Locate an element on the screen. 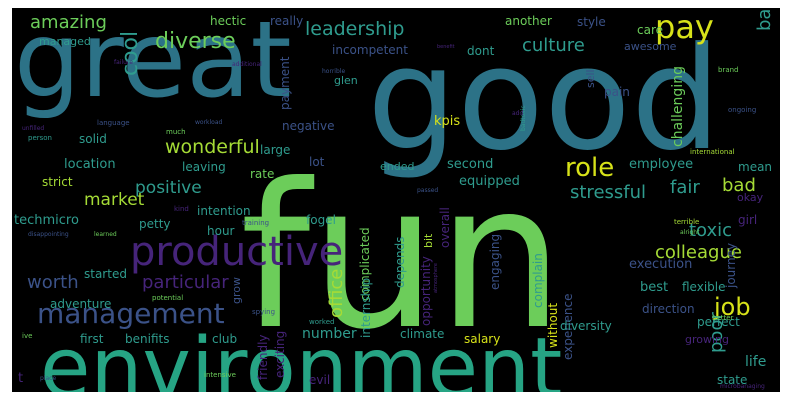 The height and width of the screenshot is (407, 794). word-employee: employee is located at coordinates (661, 164).